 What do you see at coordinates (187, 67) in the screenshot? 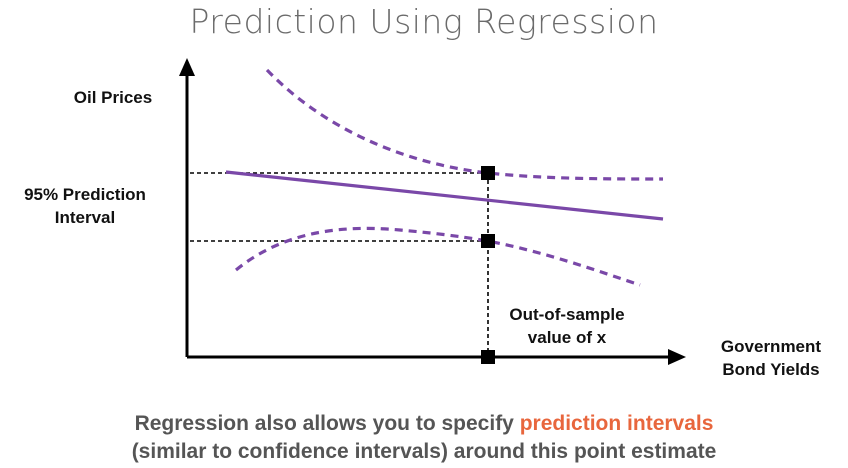
I see `y-axis-arrow-icon` at bounding box center [187, 67].